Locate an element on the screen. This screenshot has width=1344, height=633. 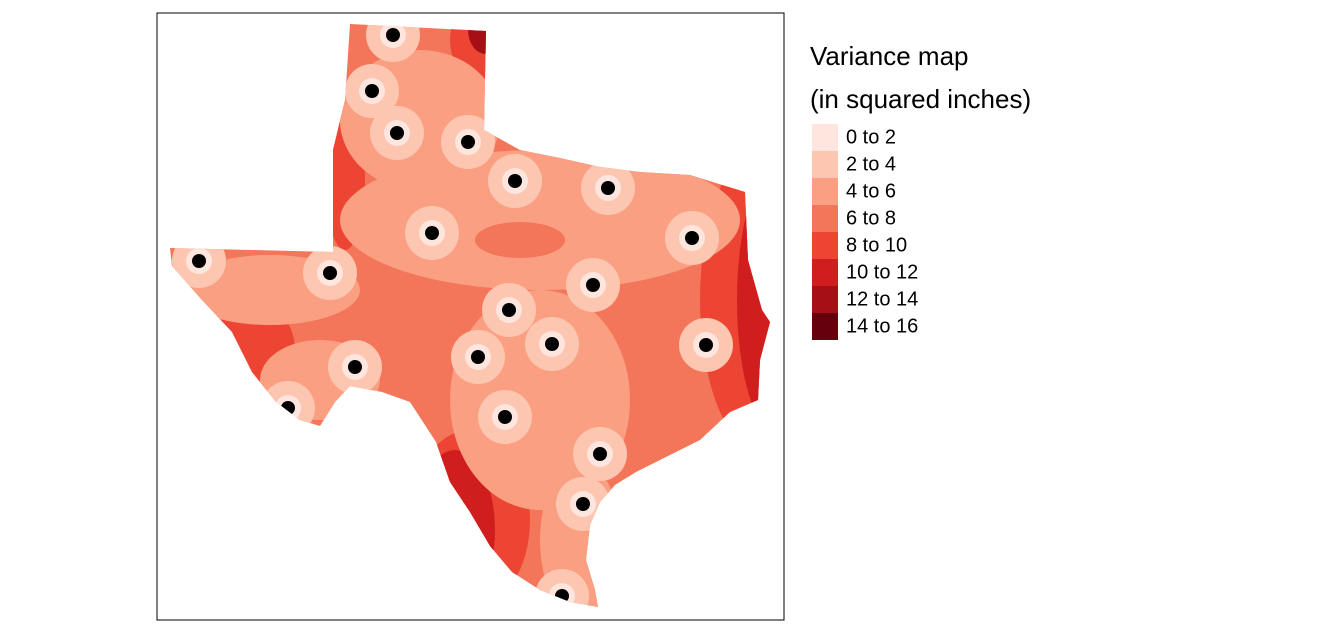
legend-label: 10 to 12 is located at coordinates (882, 272).